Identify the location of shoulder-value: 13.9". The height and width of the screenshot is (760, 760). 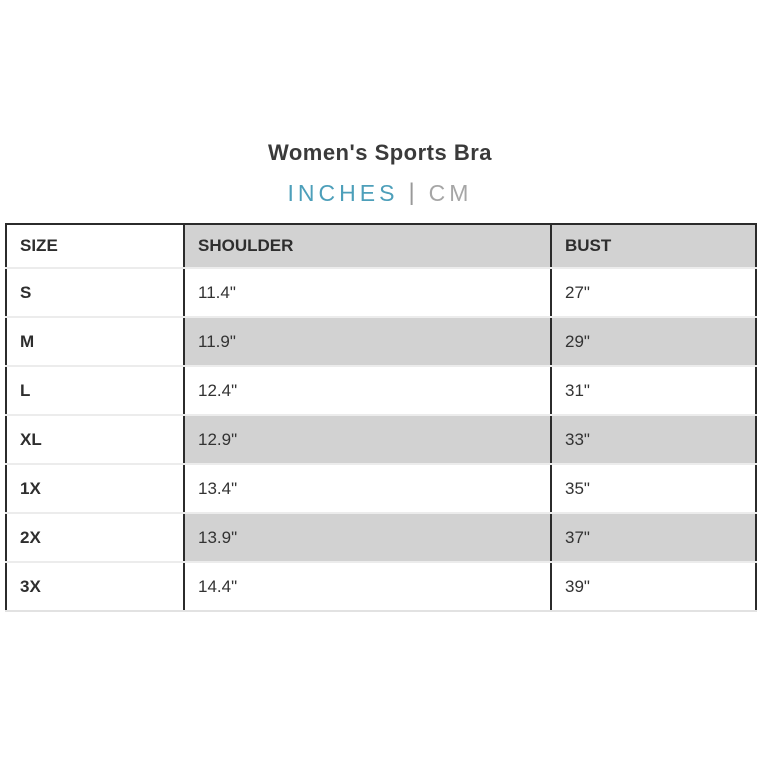
(367, 537).